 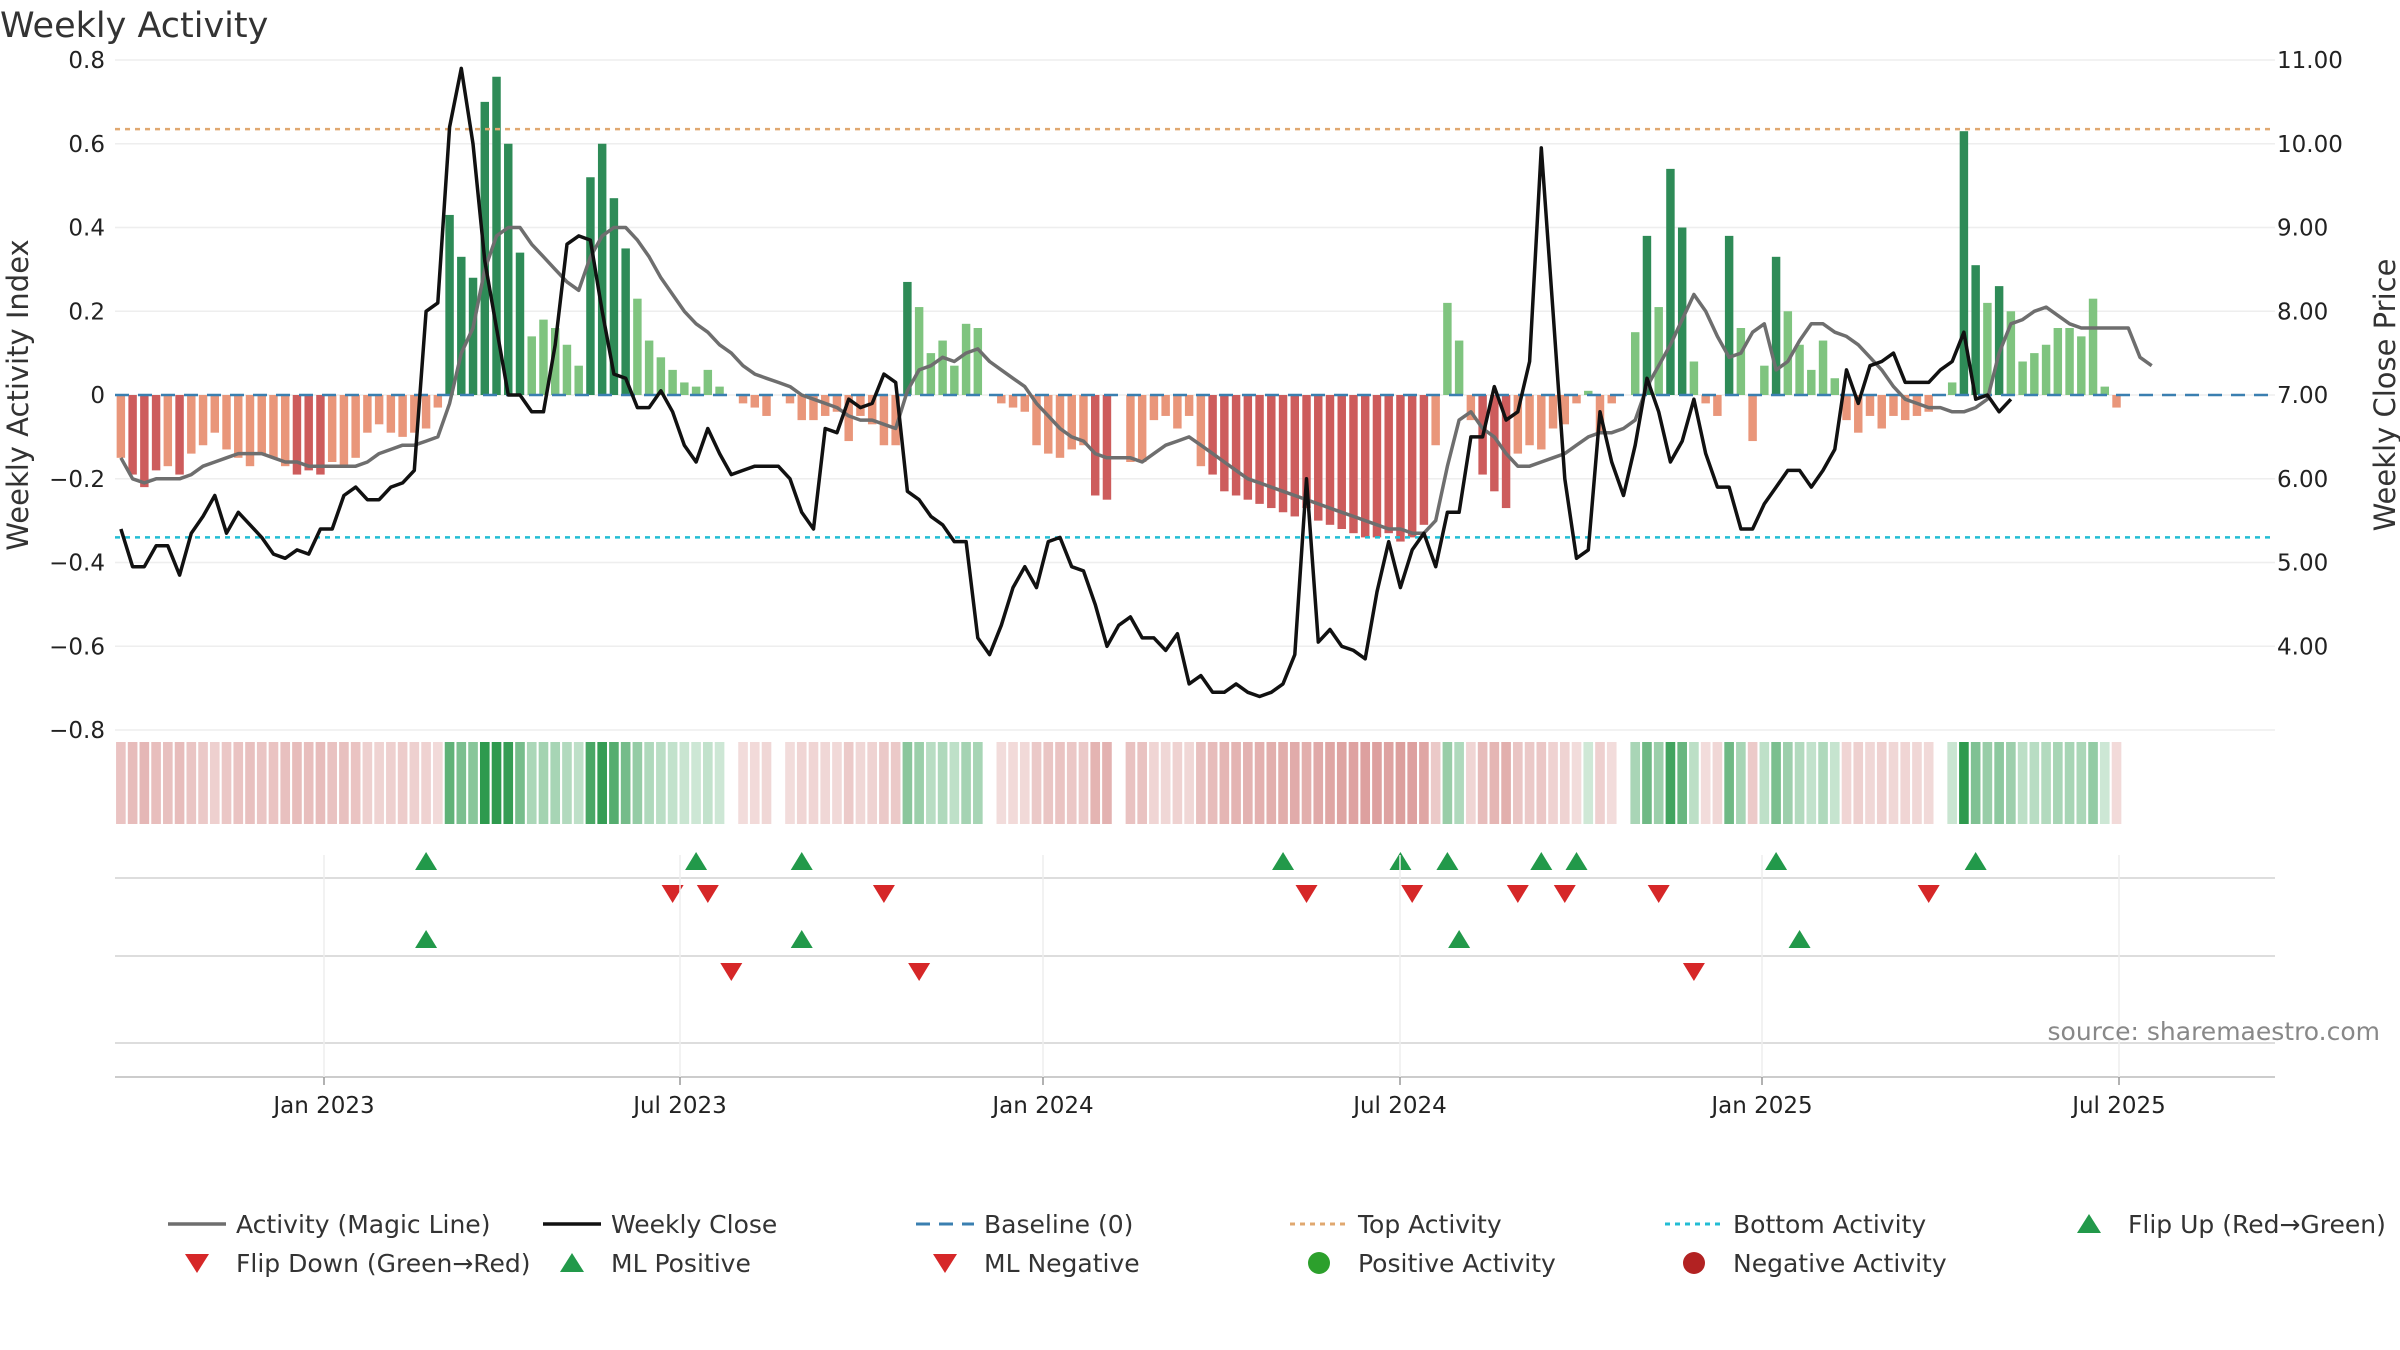 I want to click on legend-label: Top Activity, so click(x=1429, y=1224).